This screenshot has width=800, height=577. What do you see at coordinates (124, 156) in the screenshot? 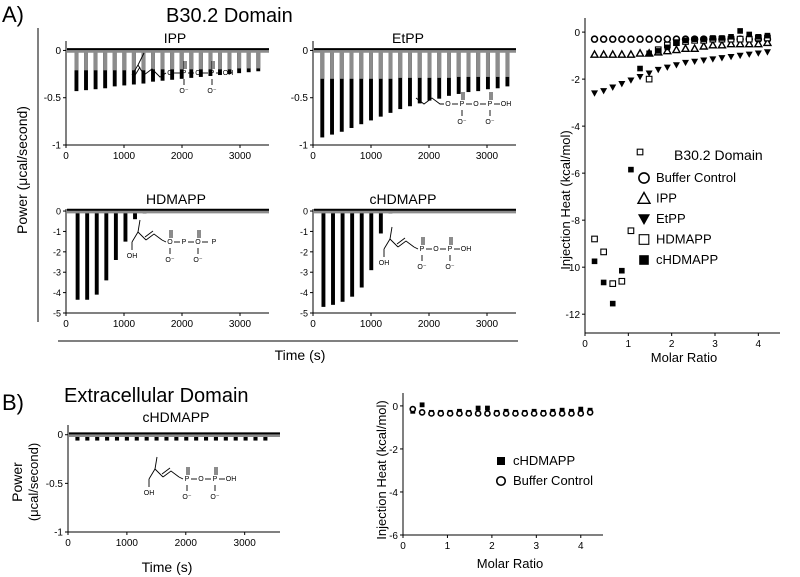
I see `x-tick-label: 1000` at bounding box center [124, 156].